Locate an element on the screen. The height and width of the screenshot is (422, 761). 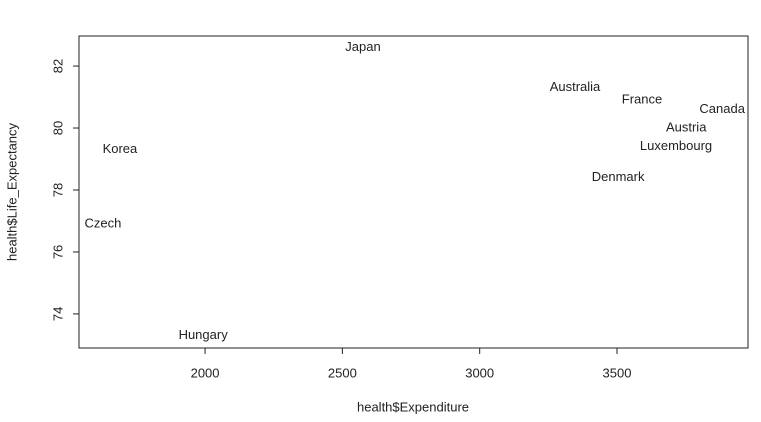
y-tick-label: 82 is located at coordinates (57, 66).